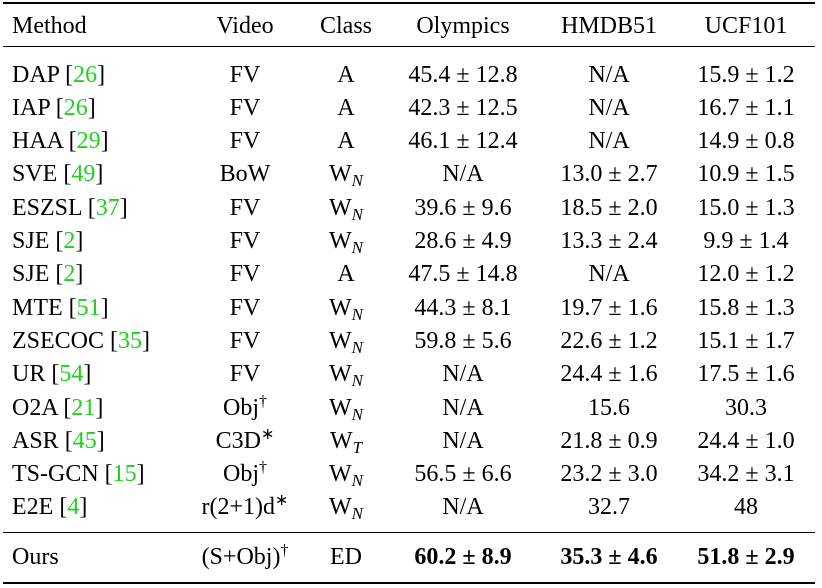 The width and height of the screenshot is (822, 588). I want to click on video-cell: C3D∗, so click(245, 441).